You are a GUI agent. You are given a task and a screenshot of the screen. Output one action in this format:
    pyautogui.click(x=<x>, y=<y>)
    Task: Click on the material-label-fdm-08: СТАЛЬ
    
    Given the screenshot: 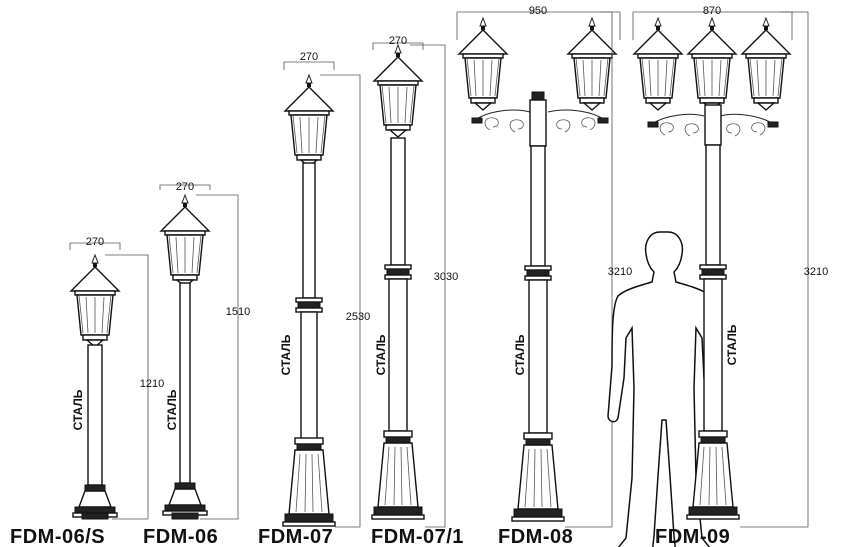 What is the action you would take?
    pyautogui.click(x=520, y=354)
    